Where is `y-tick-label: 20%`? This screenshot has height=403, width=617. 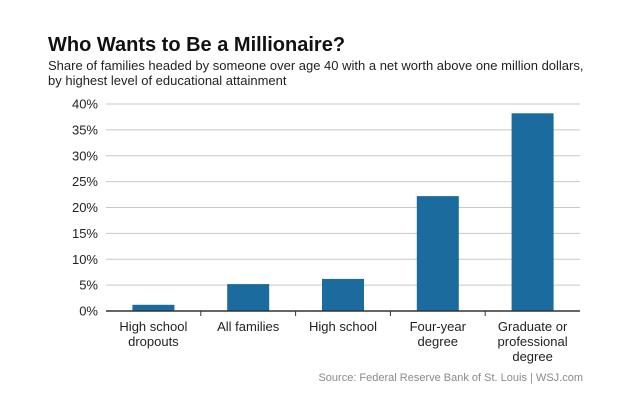 y-tick-label: 20% is located at coordinates (85, 207).